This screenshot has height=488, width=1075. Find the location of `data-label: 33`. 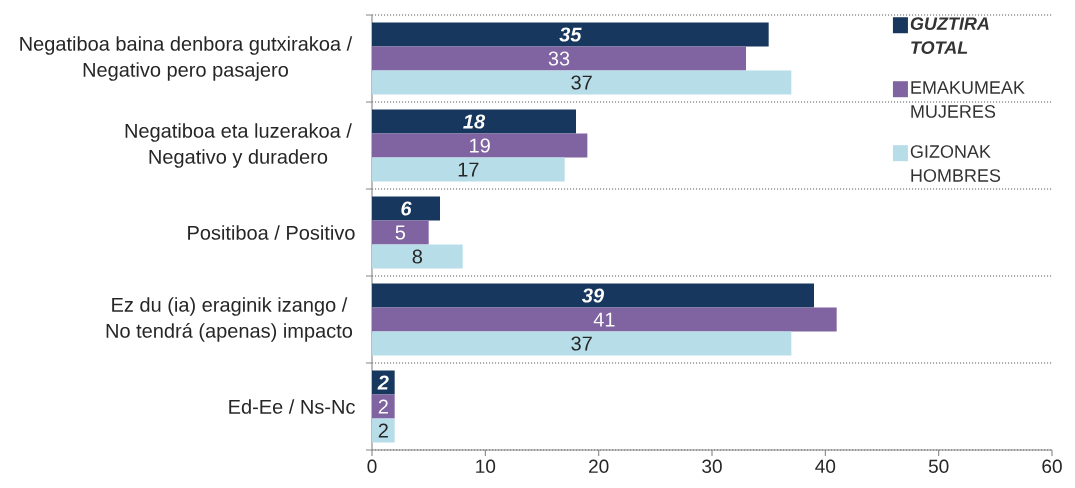

data-label: 33 is located at coordinates (559, 58).